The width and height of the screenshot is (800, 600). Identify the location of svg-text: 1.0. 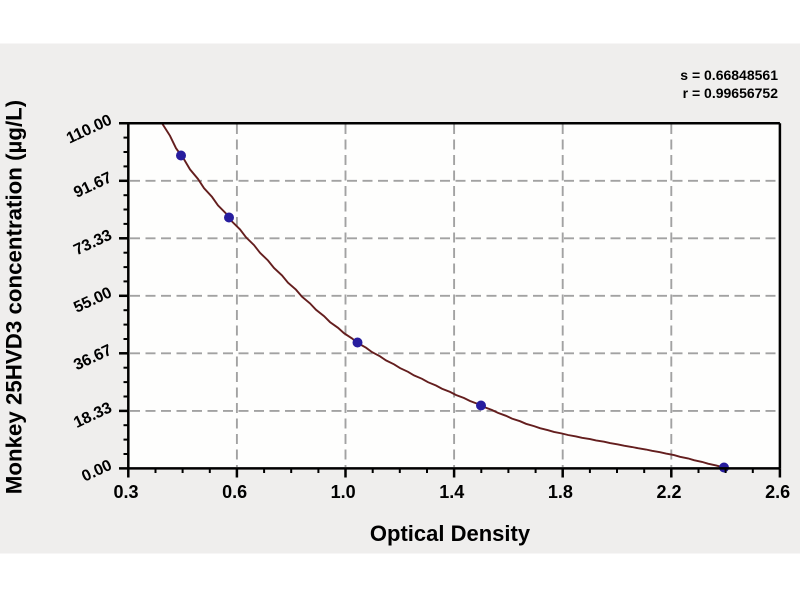
(343, 492).